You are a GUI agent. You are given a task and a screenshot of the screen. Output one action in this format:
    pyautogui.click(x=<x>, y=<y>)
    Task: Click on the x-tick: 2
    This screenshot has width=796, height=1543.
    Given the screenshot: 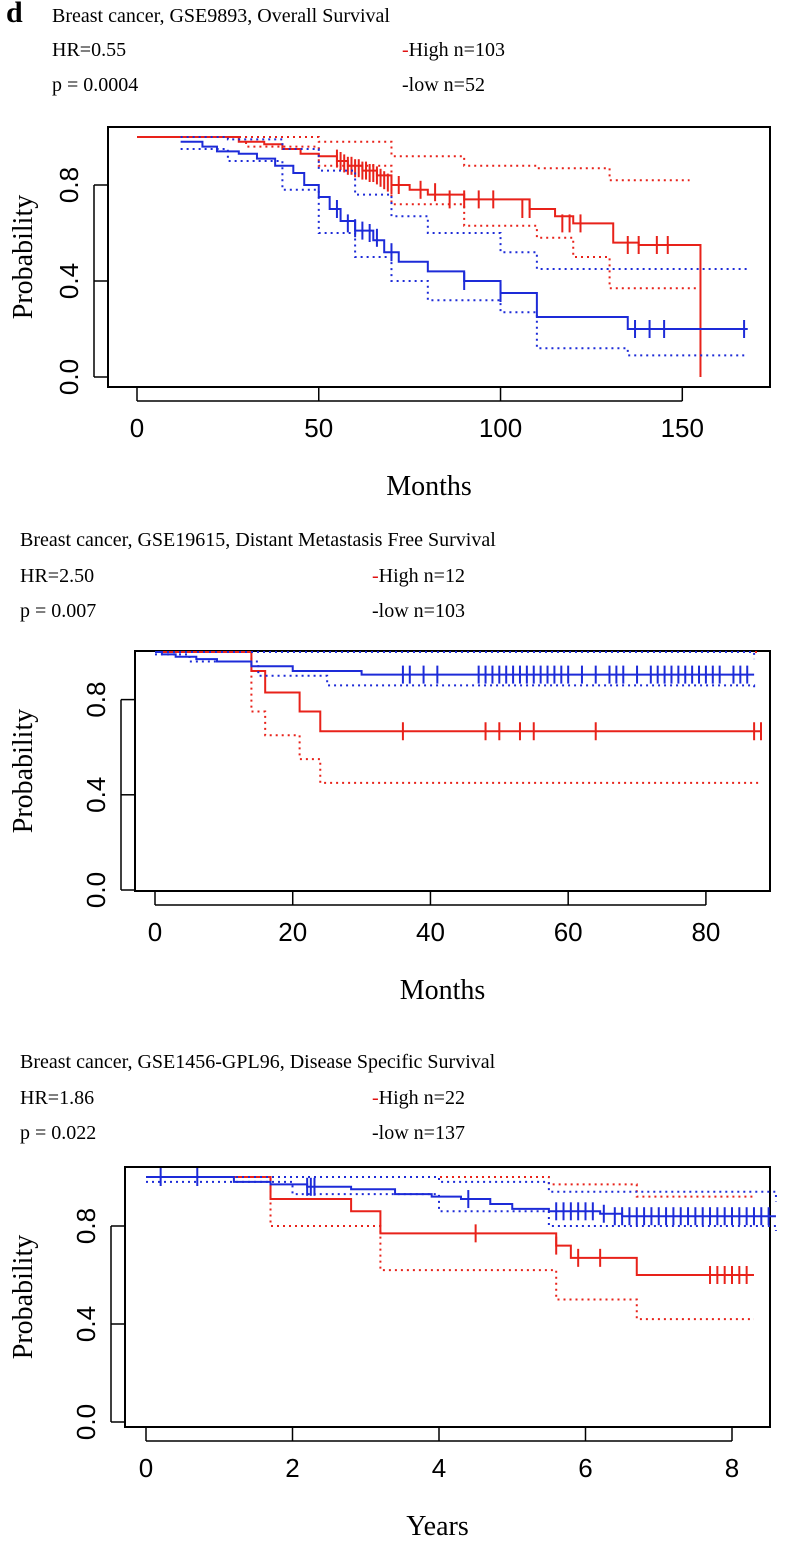 What is the action you would take?
    pyautogui.click(x=292, y=1455)
    